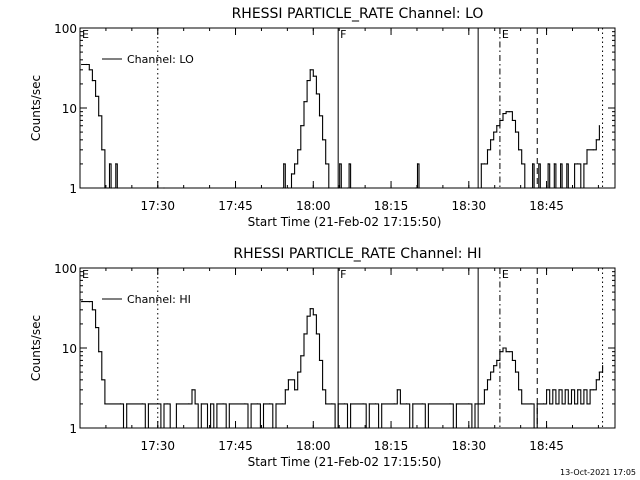 The image size is (640, 480). Describe the element at coordinates (313, 446) in the screenshot. I see `x-tick-label: 18:00` at that location.